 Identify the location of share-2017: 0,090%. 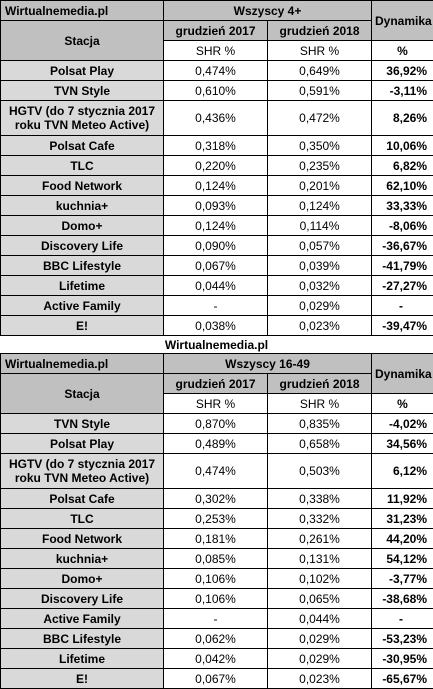
(216, 246).